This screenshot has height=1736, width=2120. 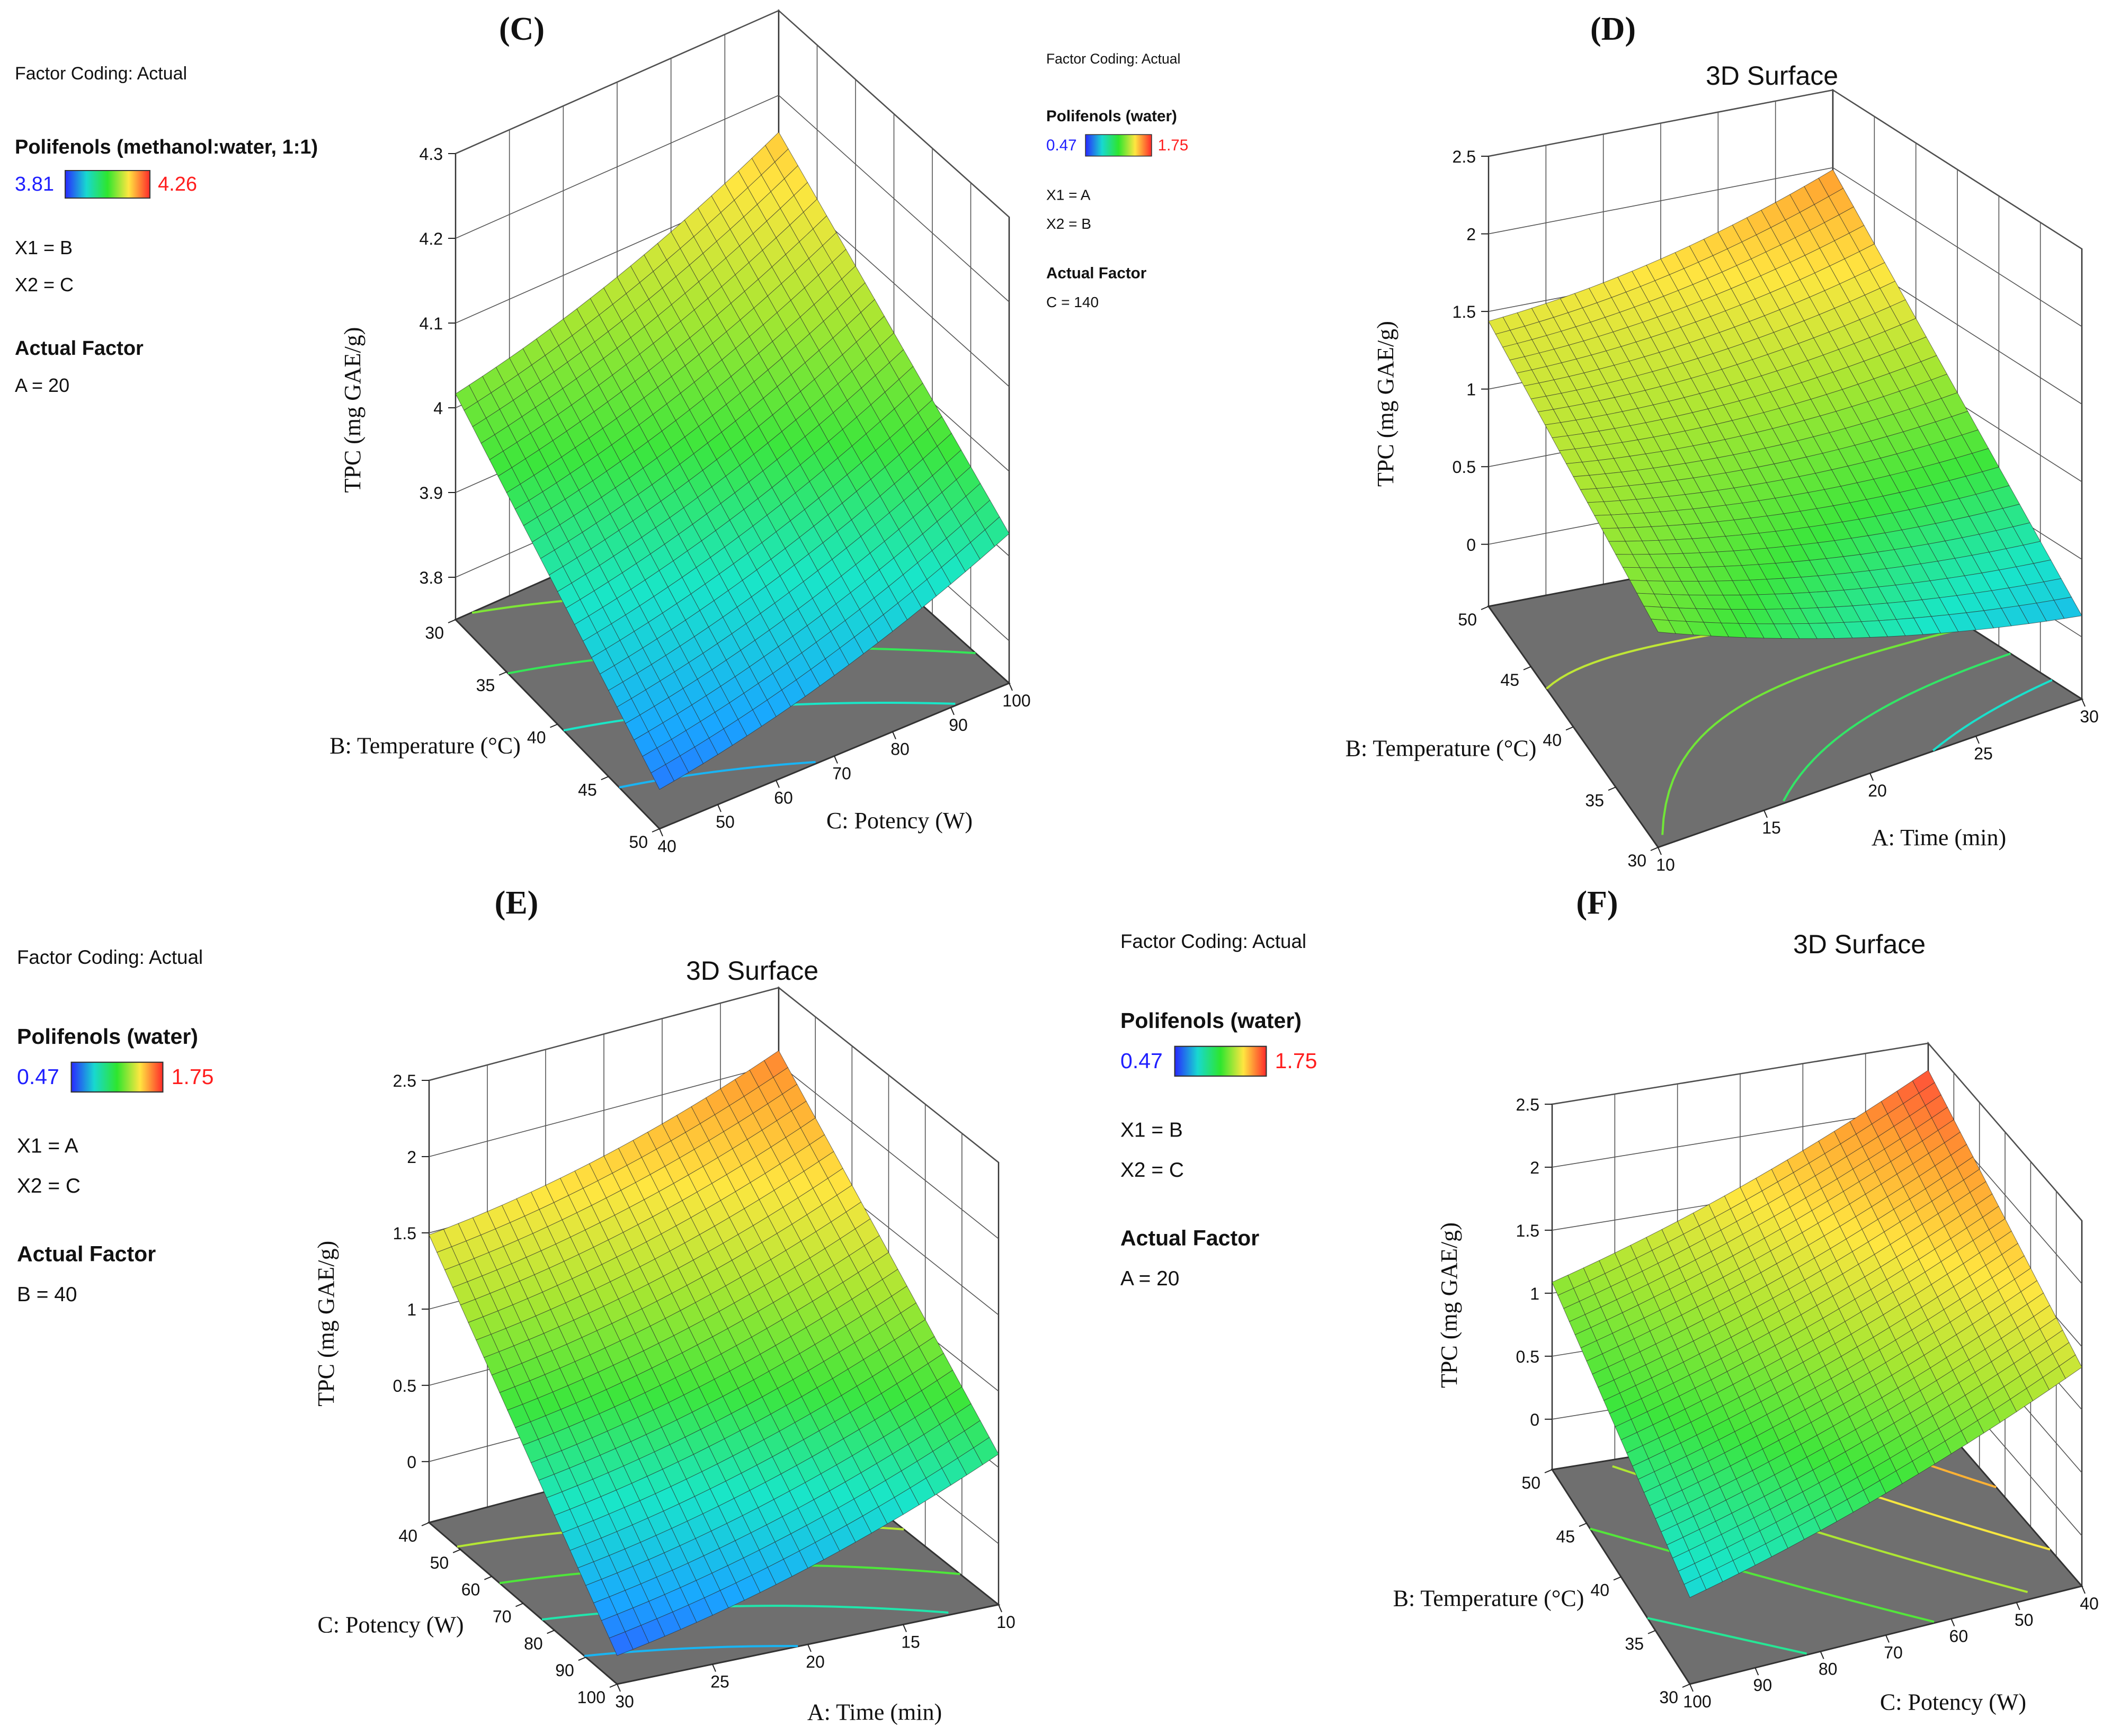 What do you see at coordinates (720, 1682) in the screenshot?
I see `right-axis-tick-label: 25` at bounding box center [720, 1682].